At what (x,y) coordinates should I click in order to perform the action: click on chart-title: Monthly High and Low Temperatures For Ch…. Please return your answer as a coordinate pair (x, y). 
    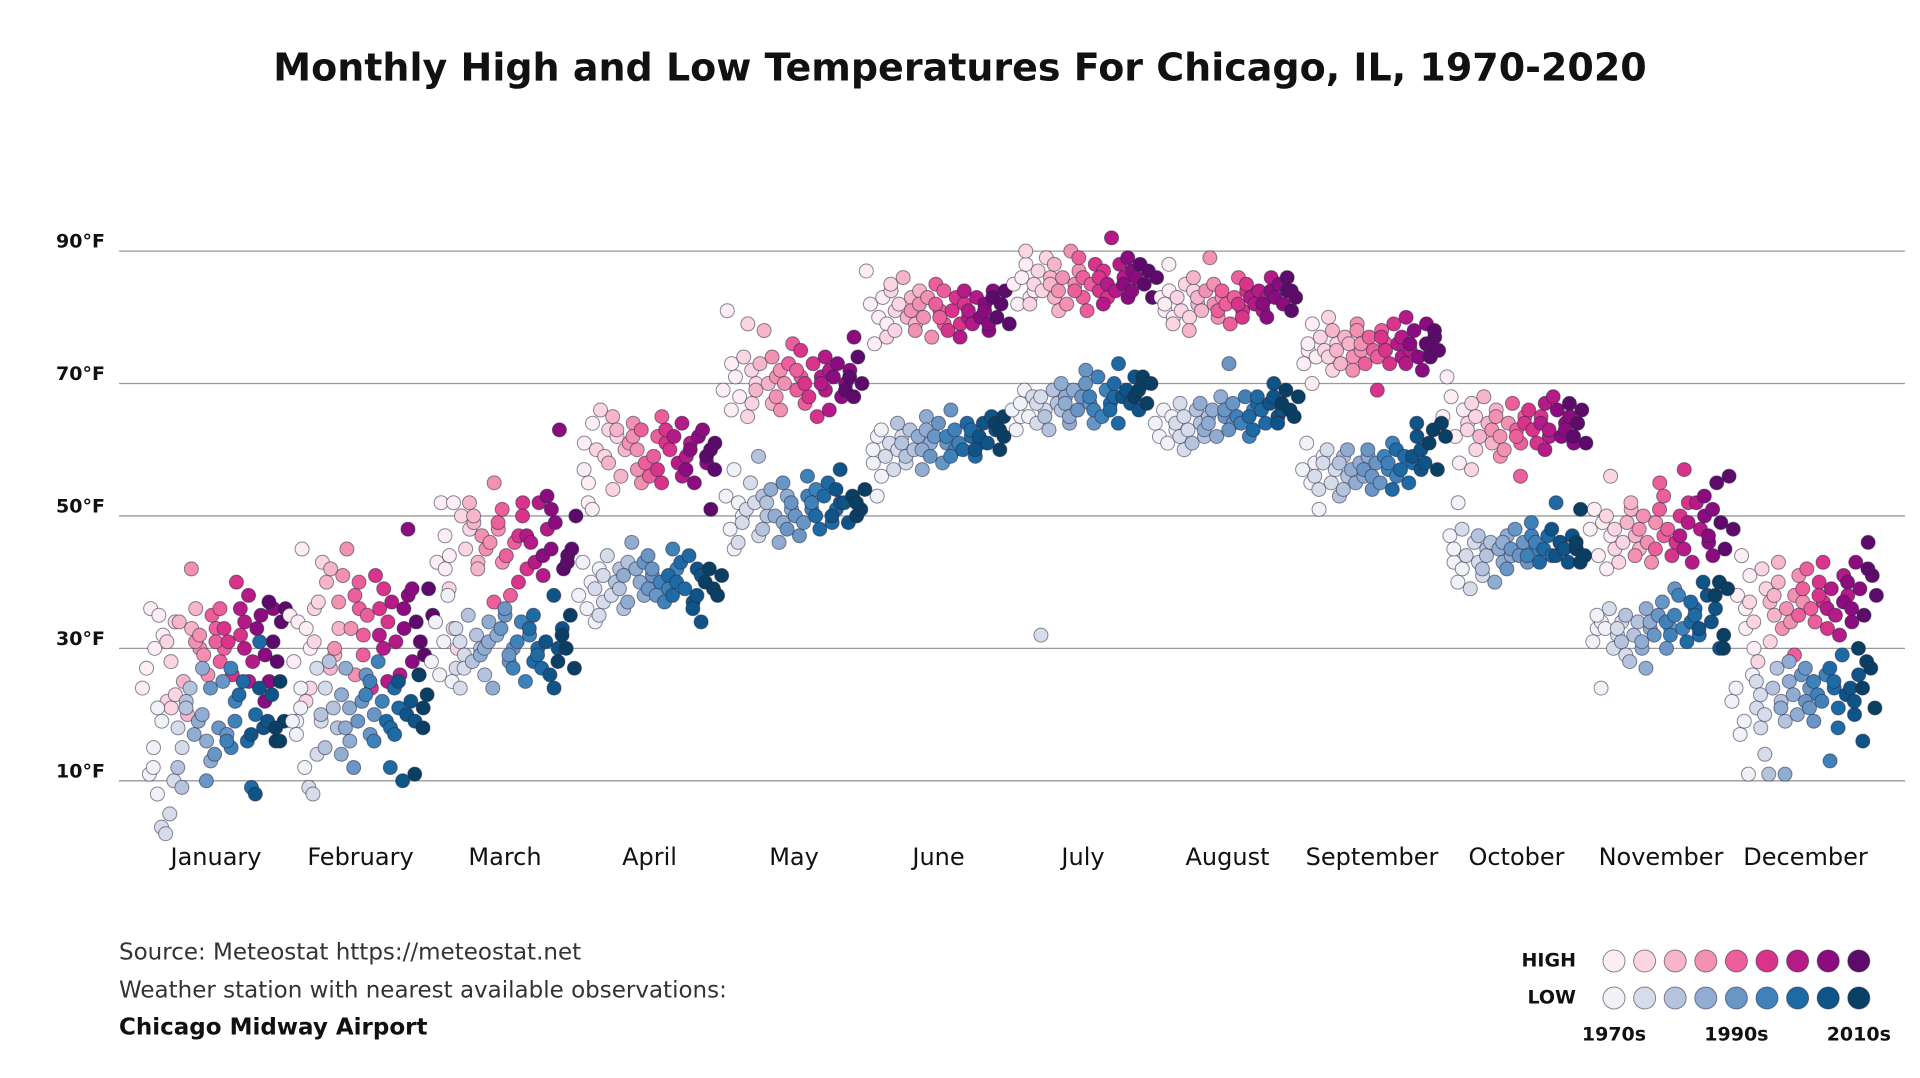
    Looking at the image, I should click on (959, 68).